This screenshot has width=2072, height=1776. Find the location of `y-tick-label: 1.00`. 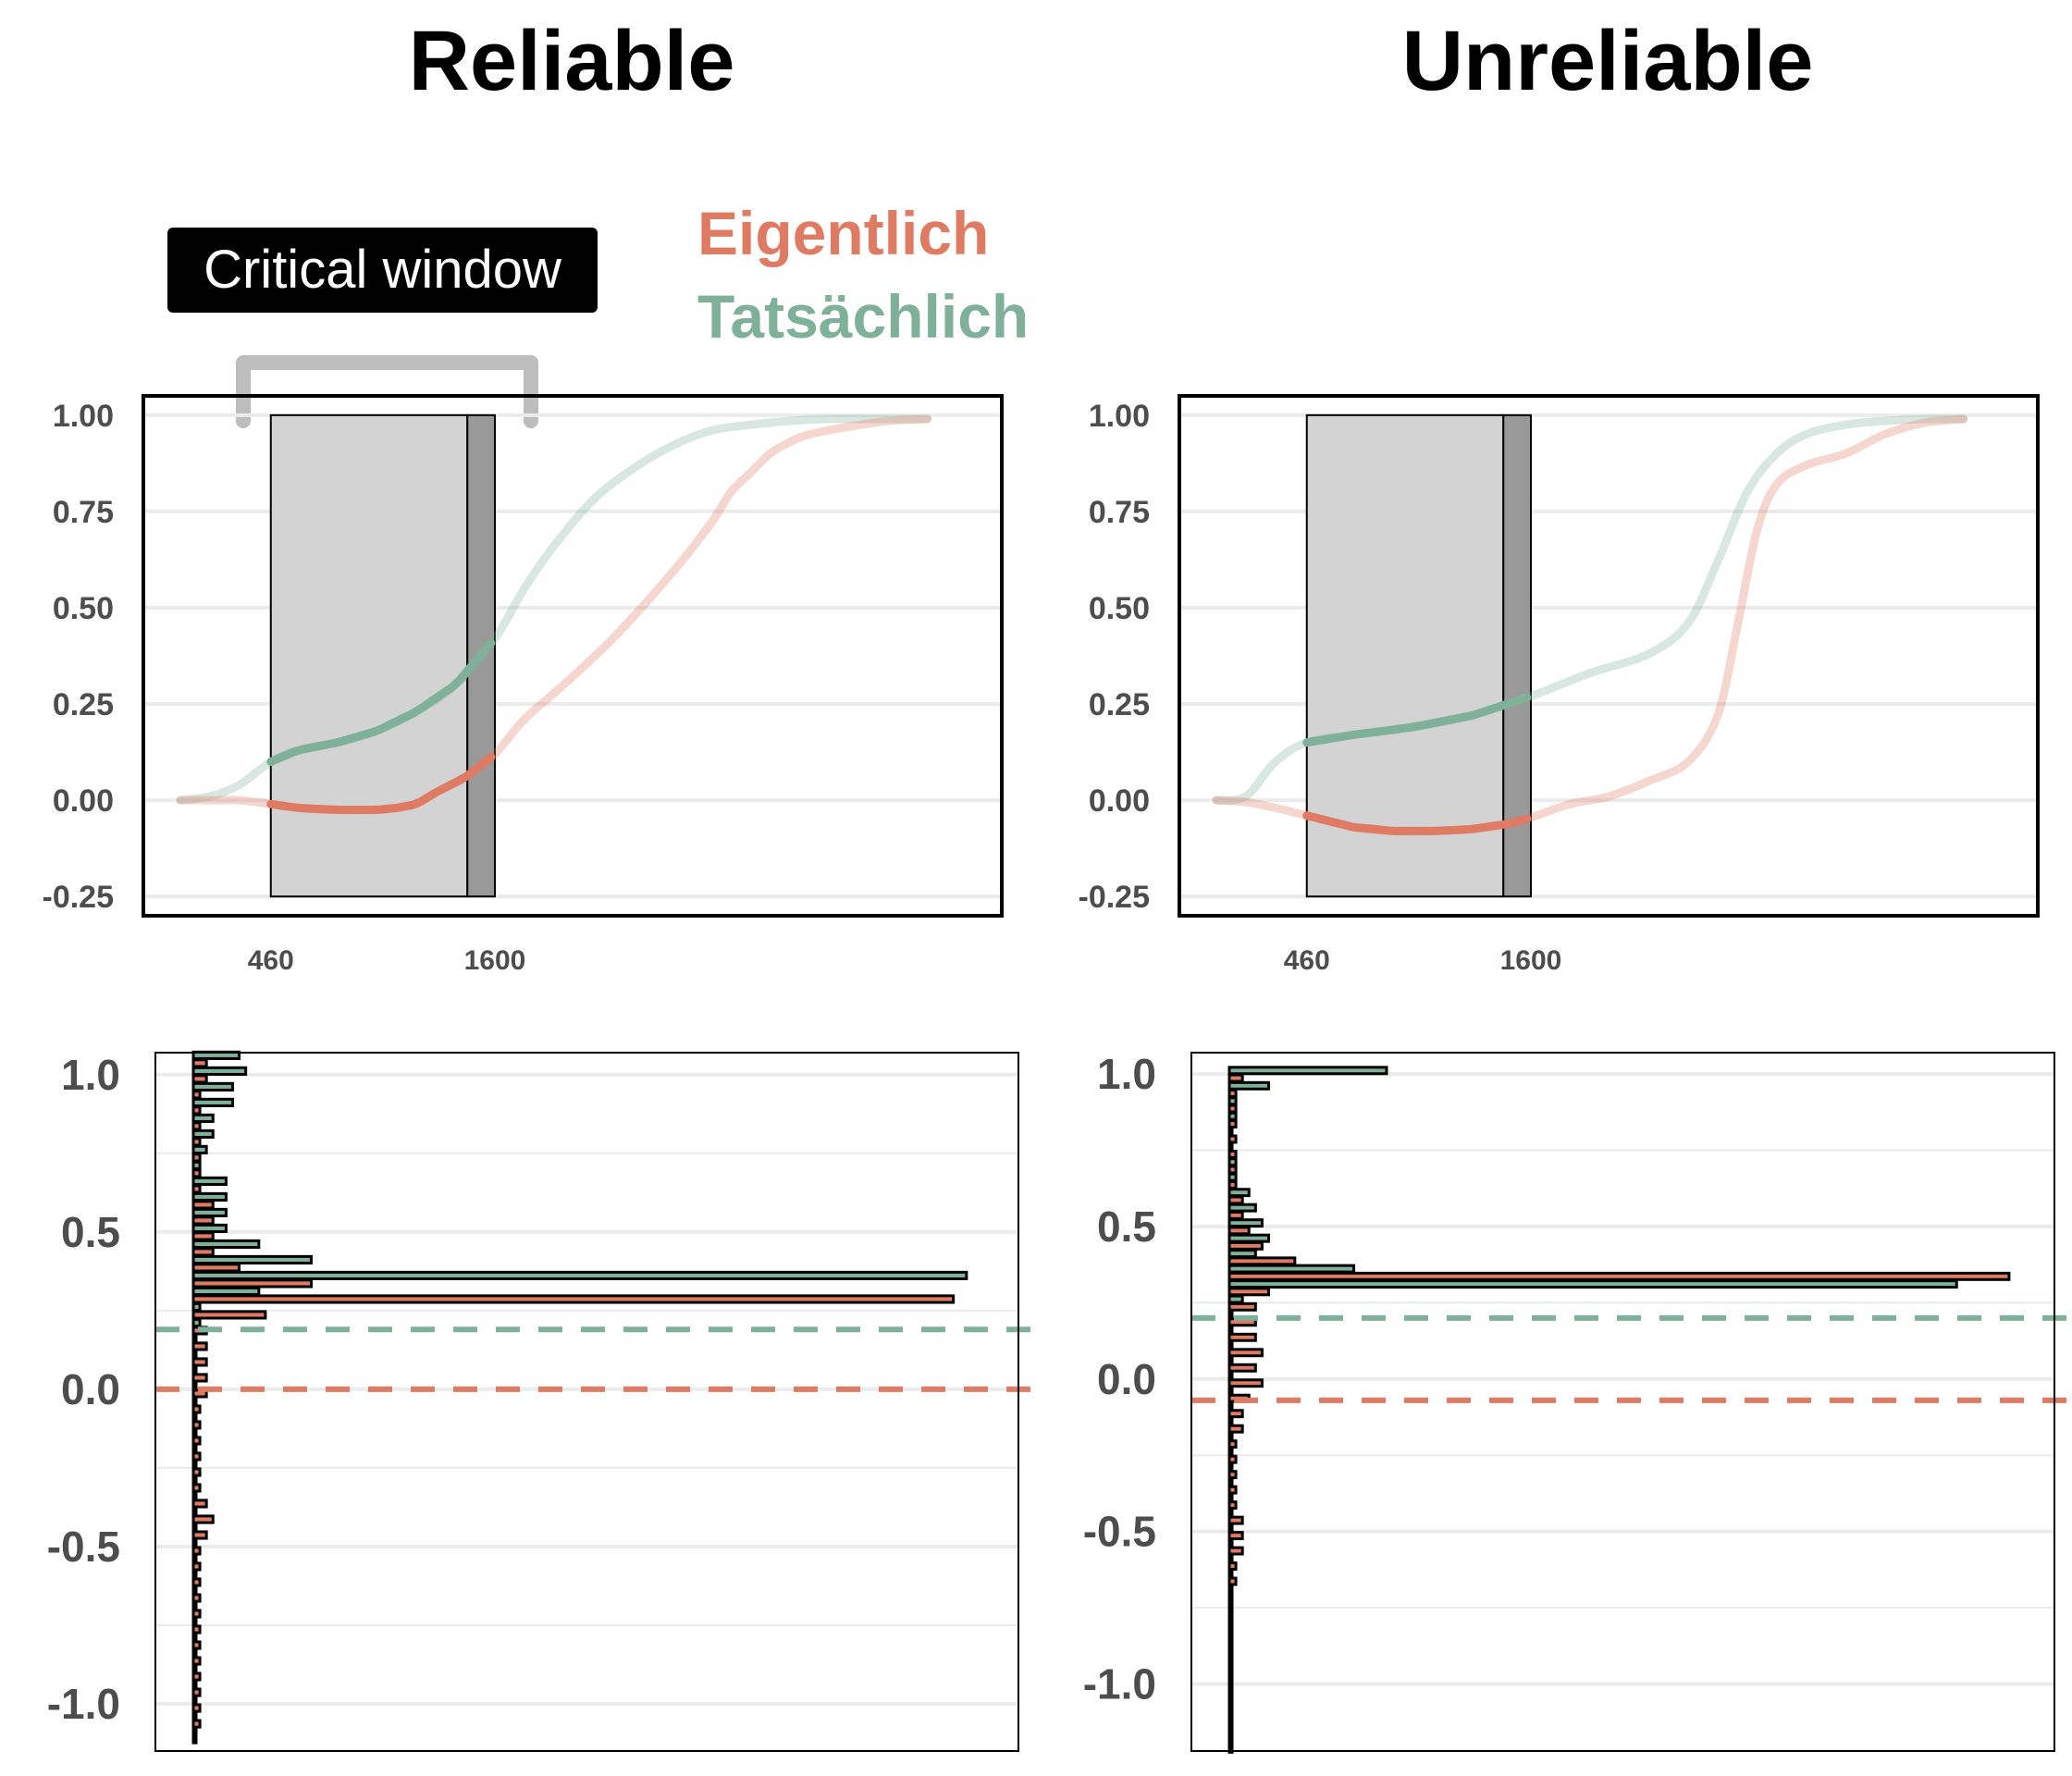

y-tick-label: 1.00 is located at coordinates (84, 417).